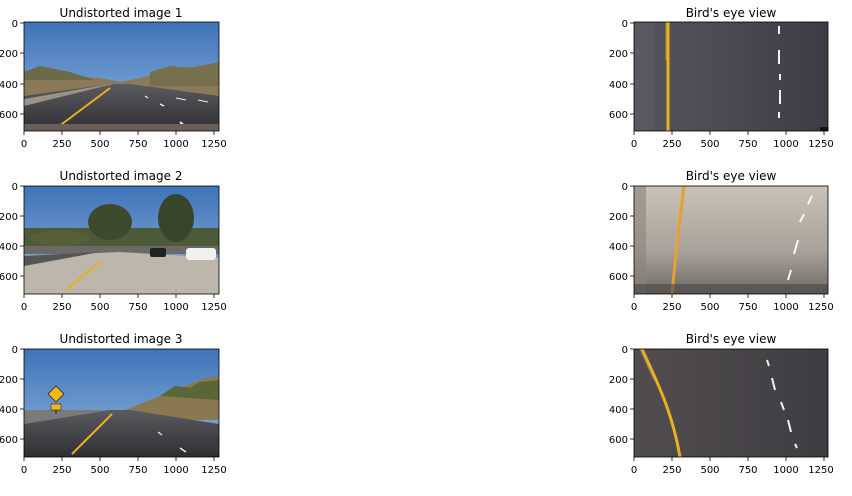 The height and width of the screenshot is (496, 852). I want to click on panel-title: Undistorted image 3, so click(121, 339).